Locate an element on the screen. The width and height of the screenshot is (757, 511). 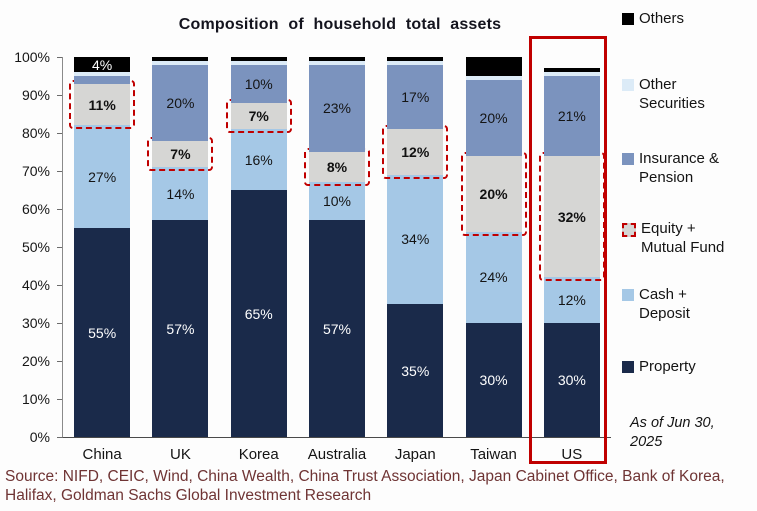
as-of-note: As of Jun 30, 2025 is located at coordinates (672, 432).